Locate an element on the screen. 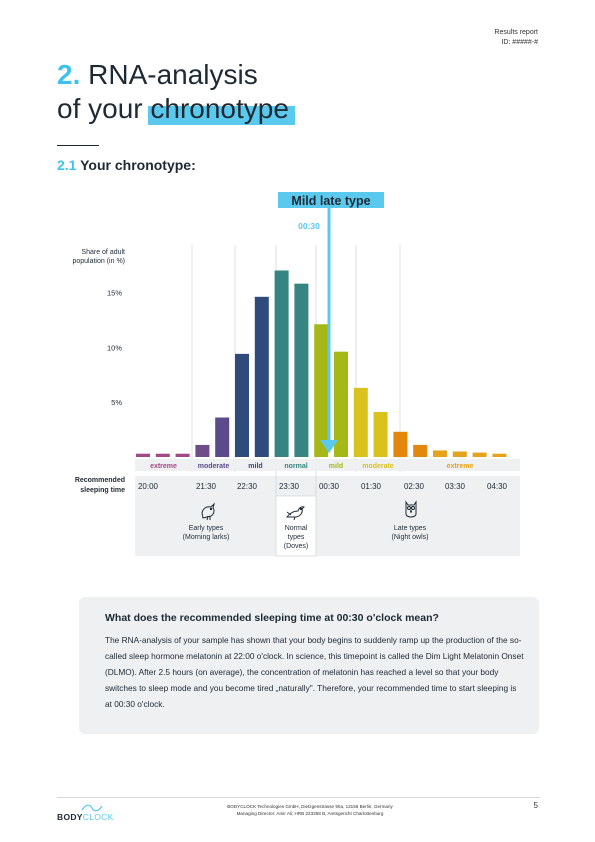 This screenshot has height=842, width=595. late-types-label-line2: (Night owls) is located at coordinates (410, 537).